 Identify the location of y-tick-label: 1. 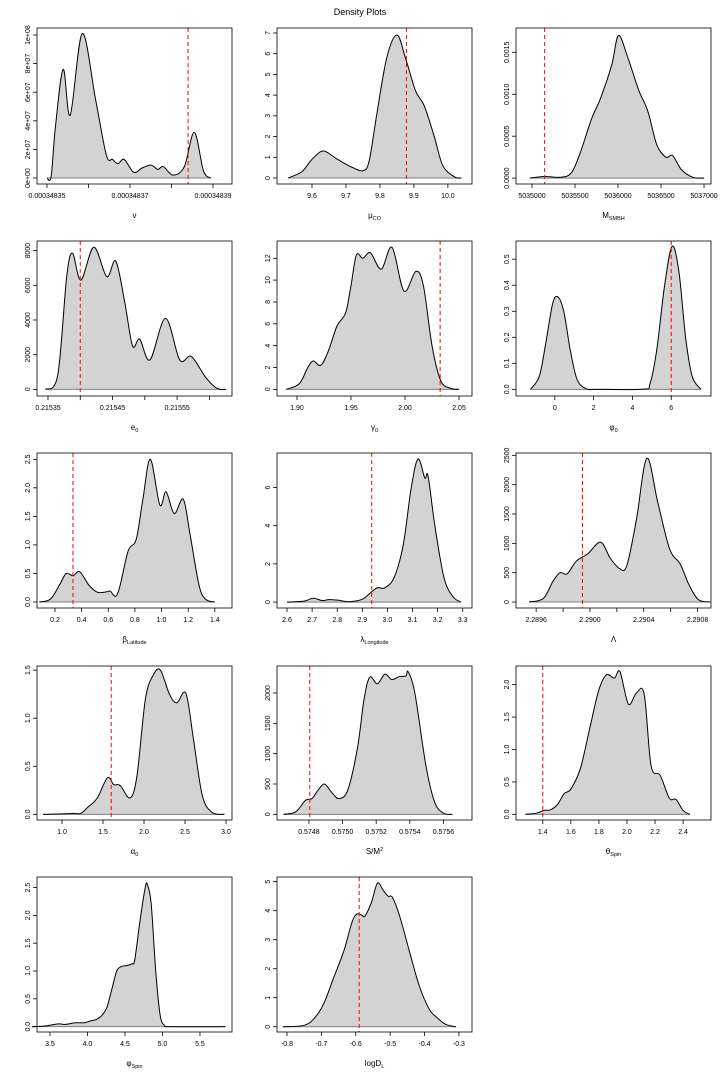
(268, 998).